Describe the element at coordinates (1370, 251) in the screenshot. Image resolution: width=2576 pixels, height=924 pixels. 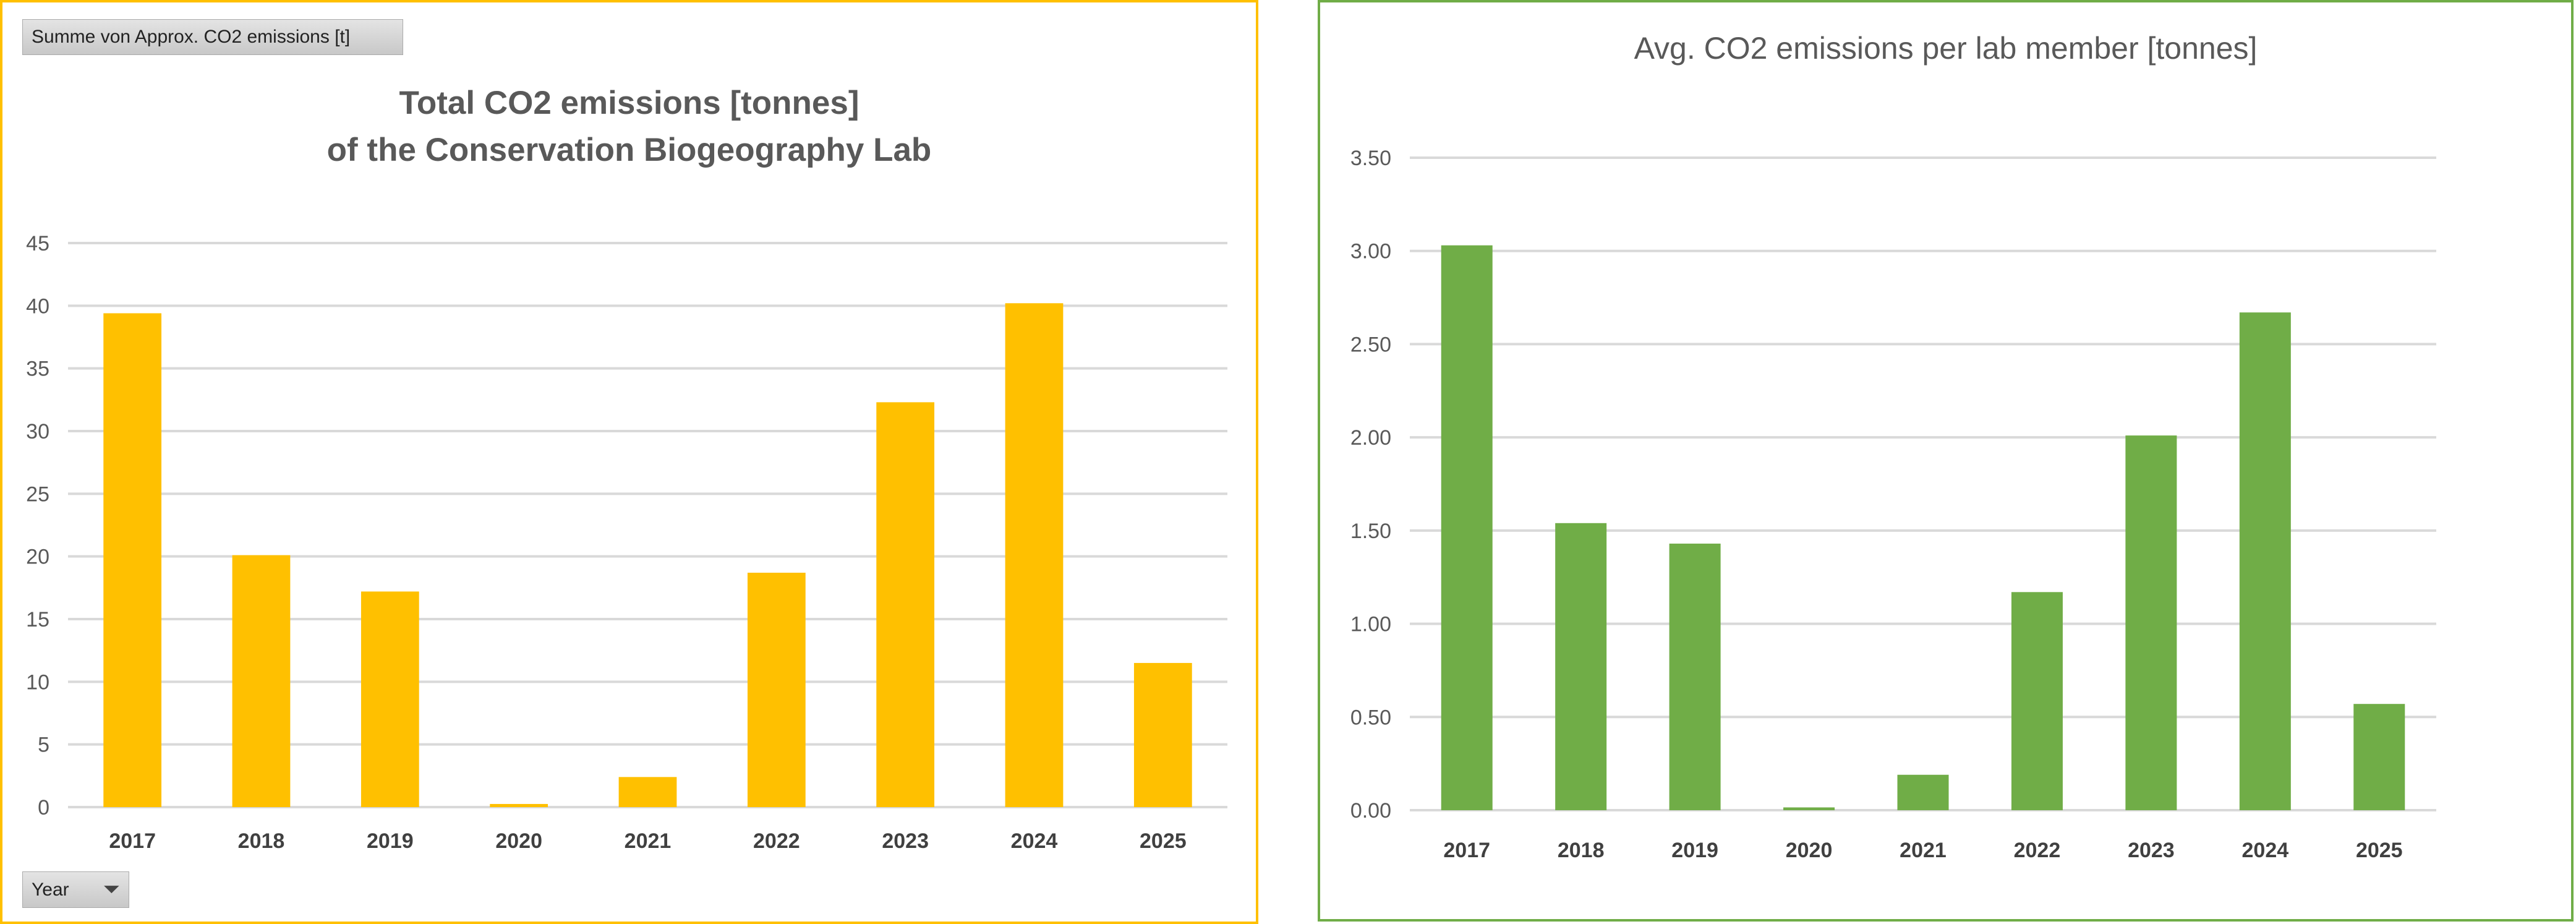
I see `y-tick-label: 3.00` at that location.